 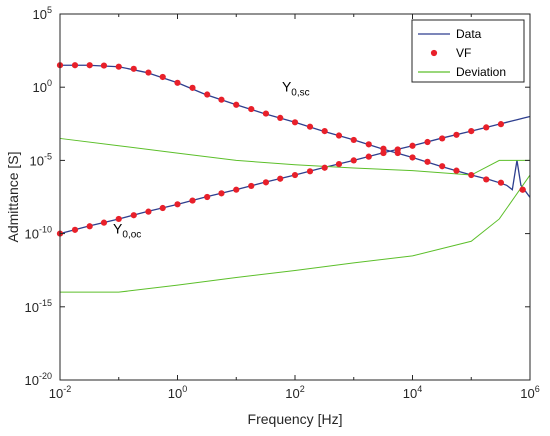 What do you see at coordinates (481, 72) in the screenshot?
I see `legend-label: Deviation` at bounding box center [481, 72].